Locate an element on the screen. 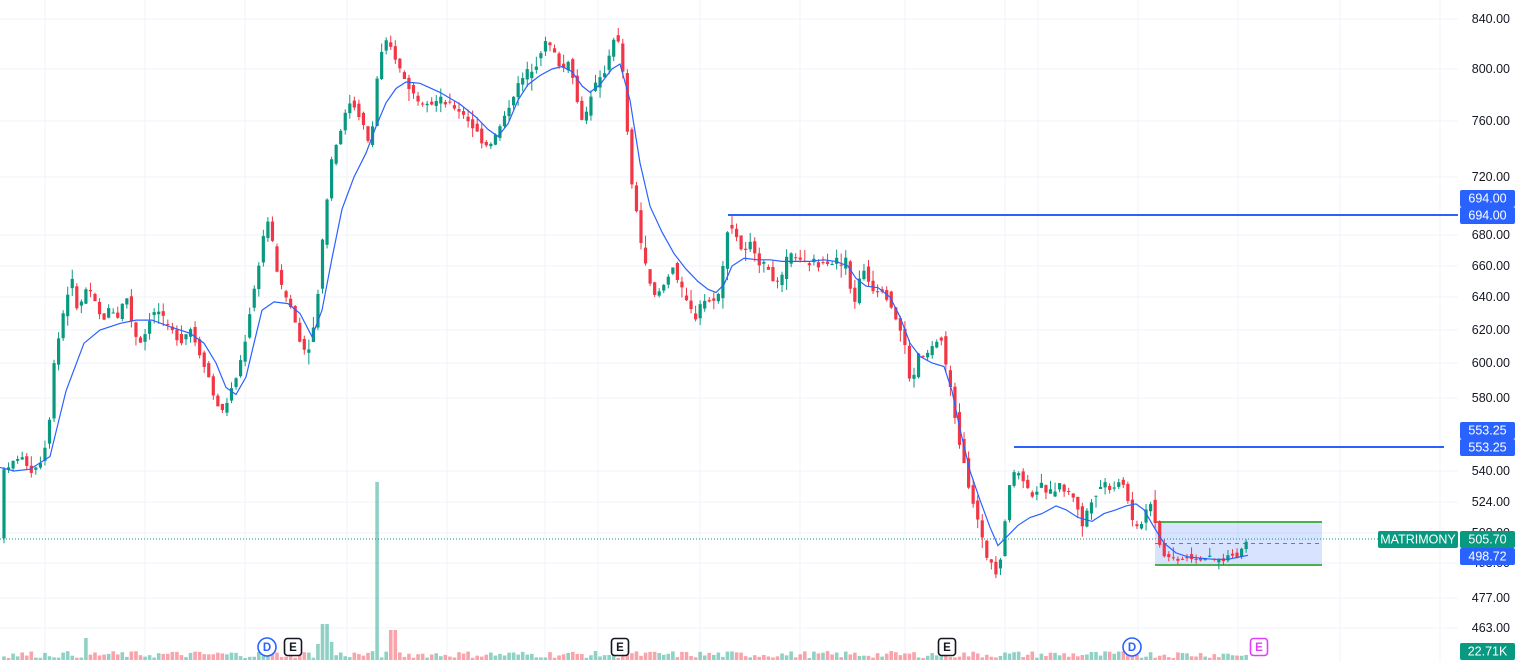  last-price-tag: 505.70 is located at coordinates (1487, 539).